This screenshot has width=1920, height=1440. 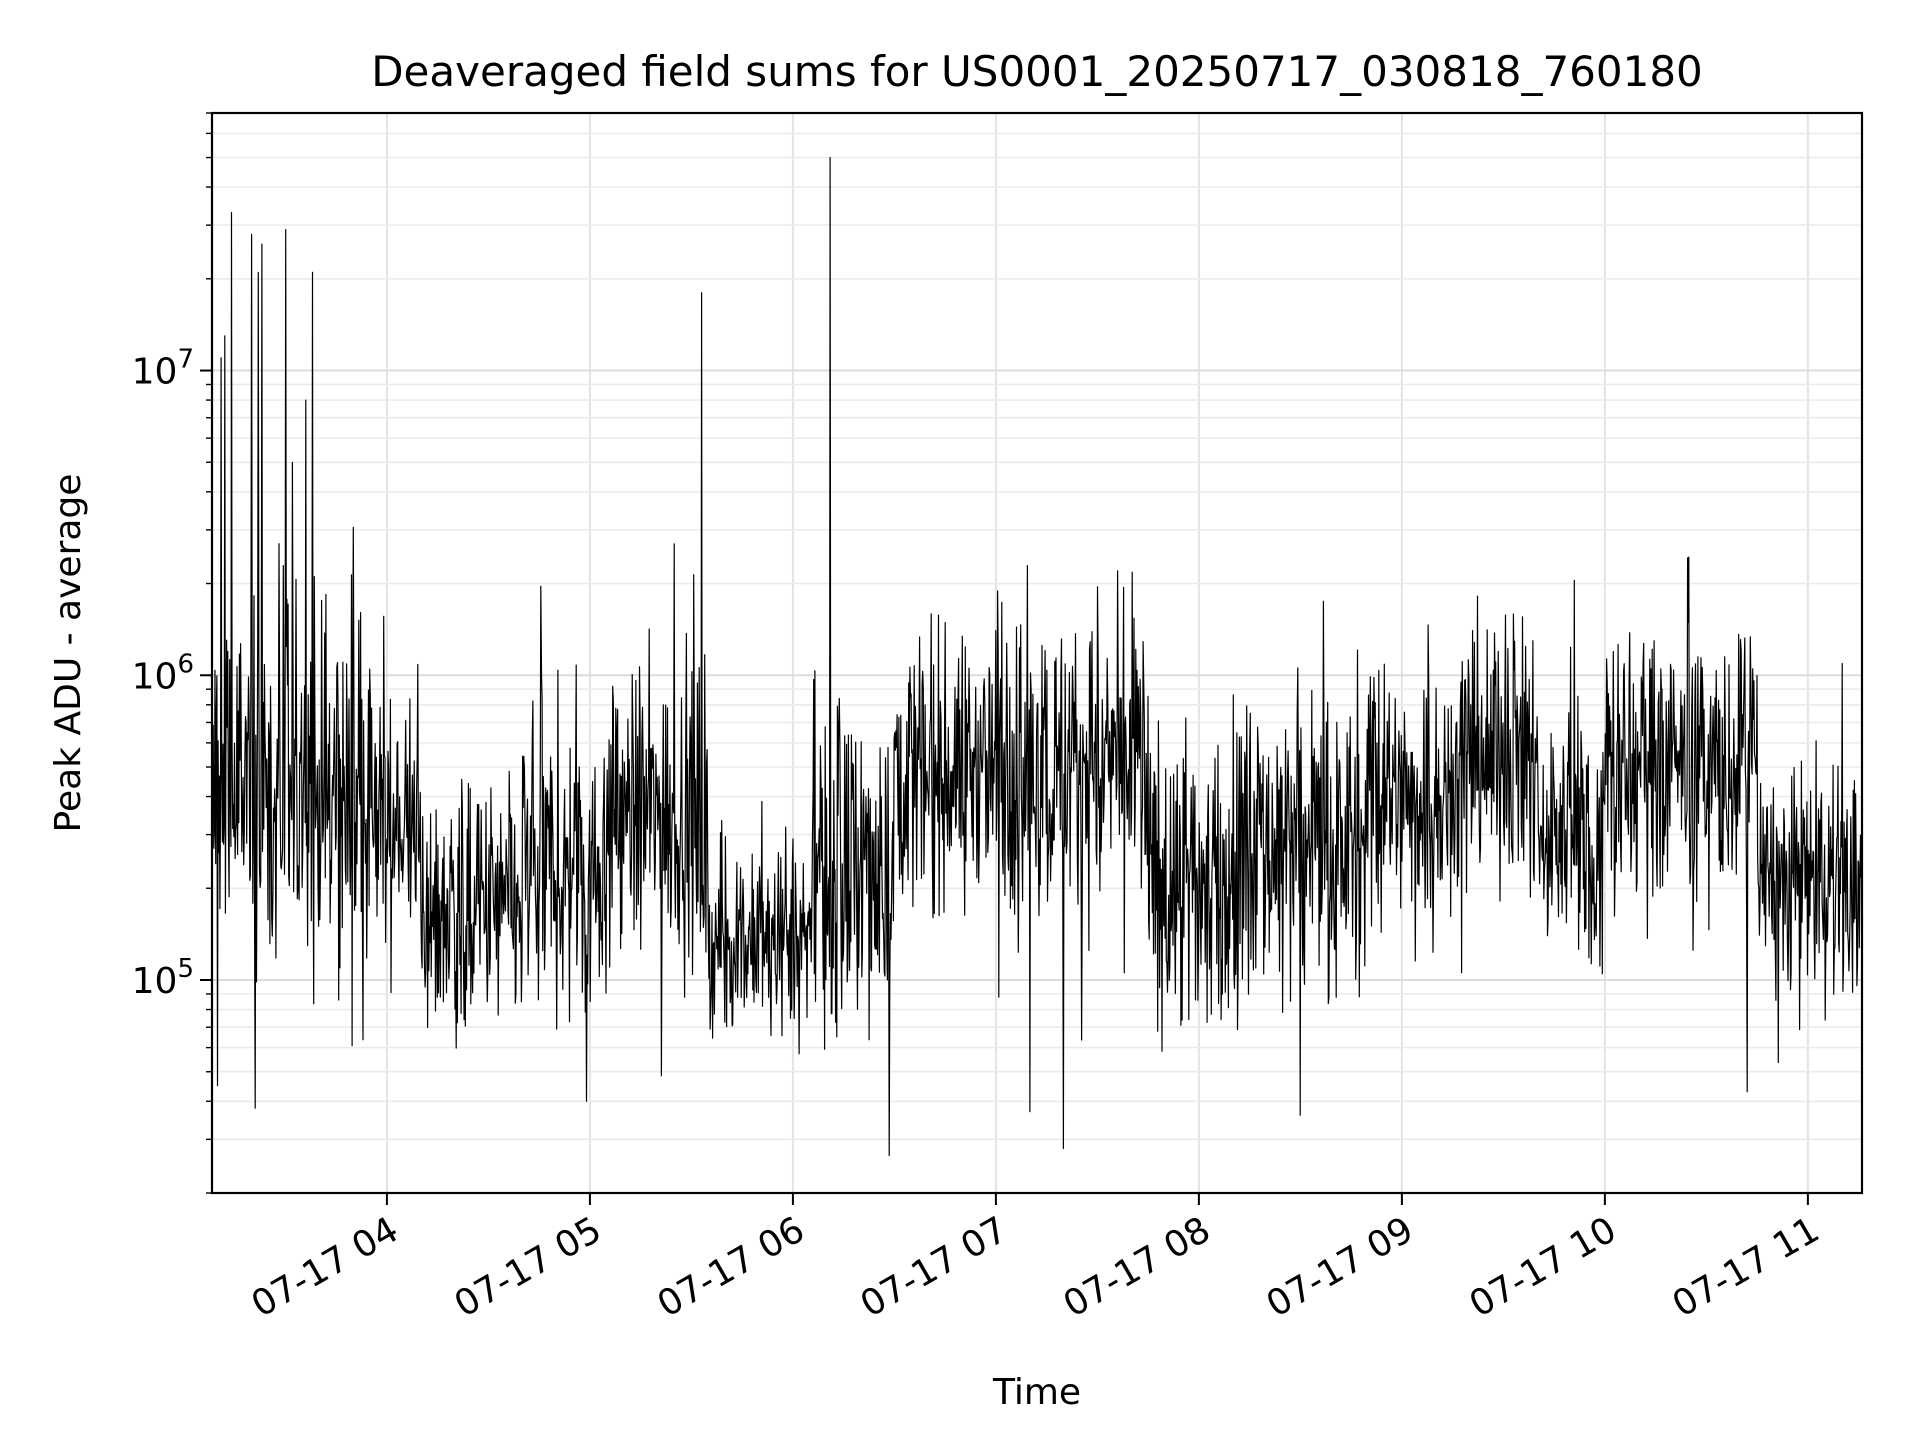 I want to click on y-axis-label: Peak ADU - average, so click(x=68, y=653).